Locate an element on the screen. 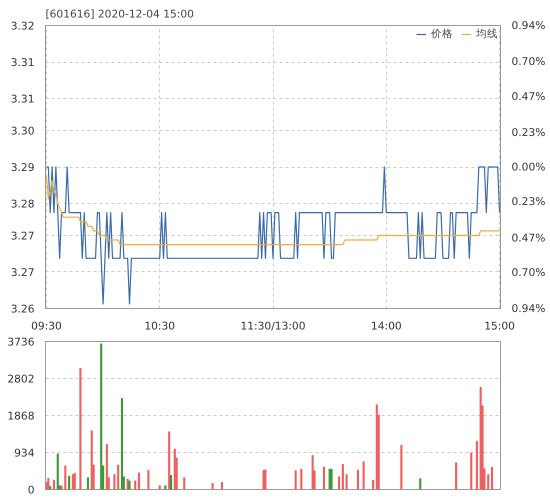  legend-label: 价格 is located at coordinates (442, 34).